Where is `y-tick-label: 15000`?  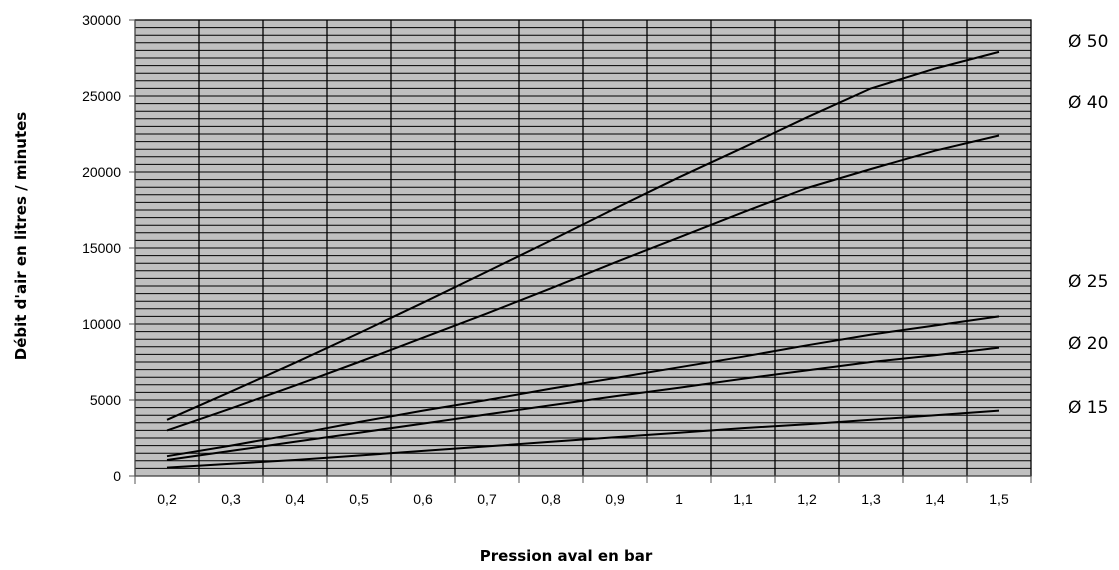 y-tick-label: 15000 is located at coordinates (101, 248).